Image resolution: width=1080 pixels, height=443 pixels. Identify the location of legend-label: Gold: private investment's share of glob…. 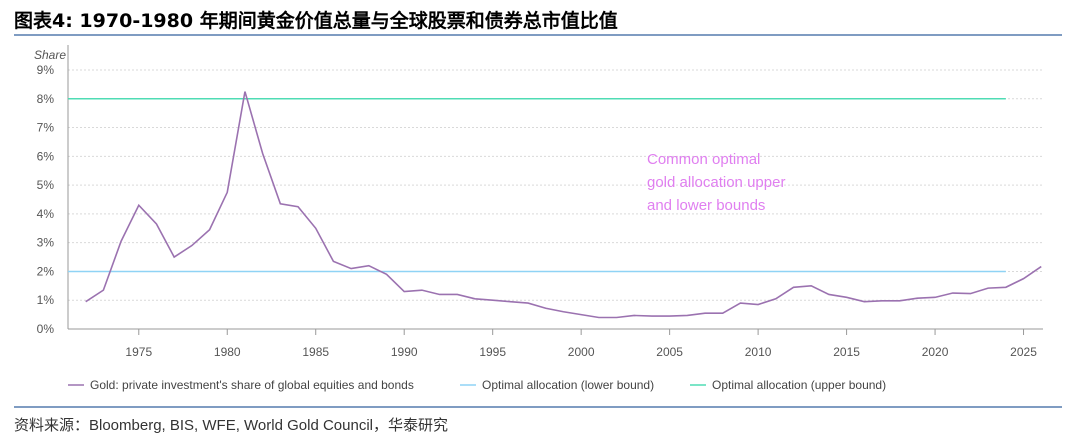
(252, 385).